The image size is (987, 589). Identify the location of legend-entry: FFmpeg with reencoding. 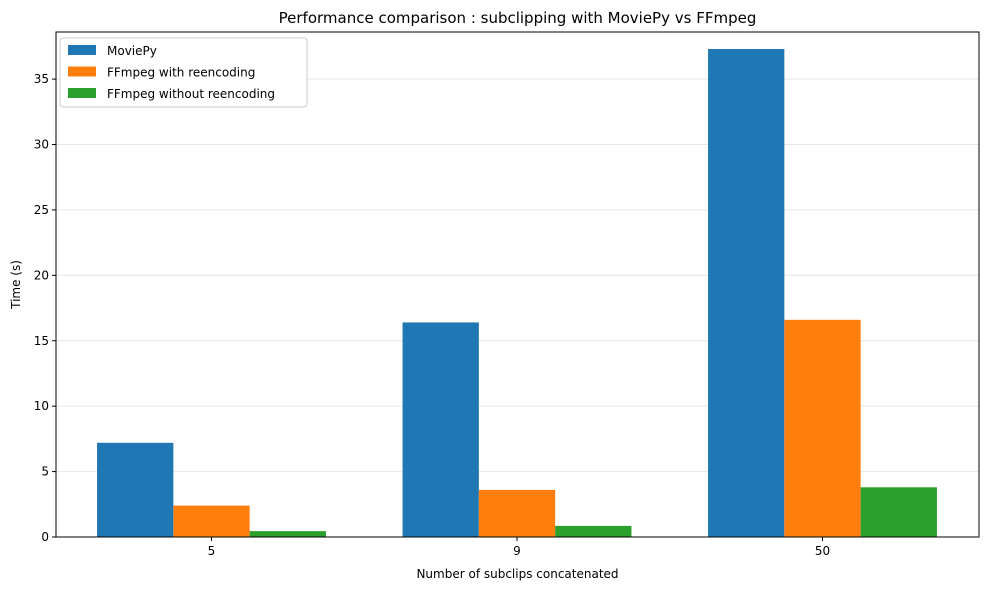
(181, 73).